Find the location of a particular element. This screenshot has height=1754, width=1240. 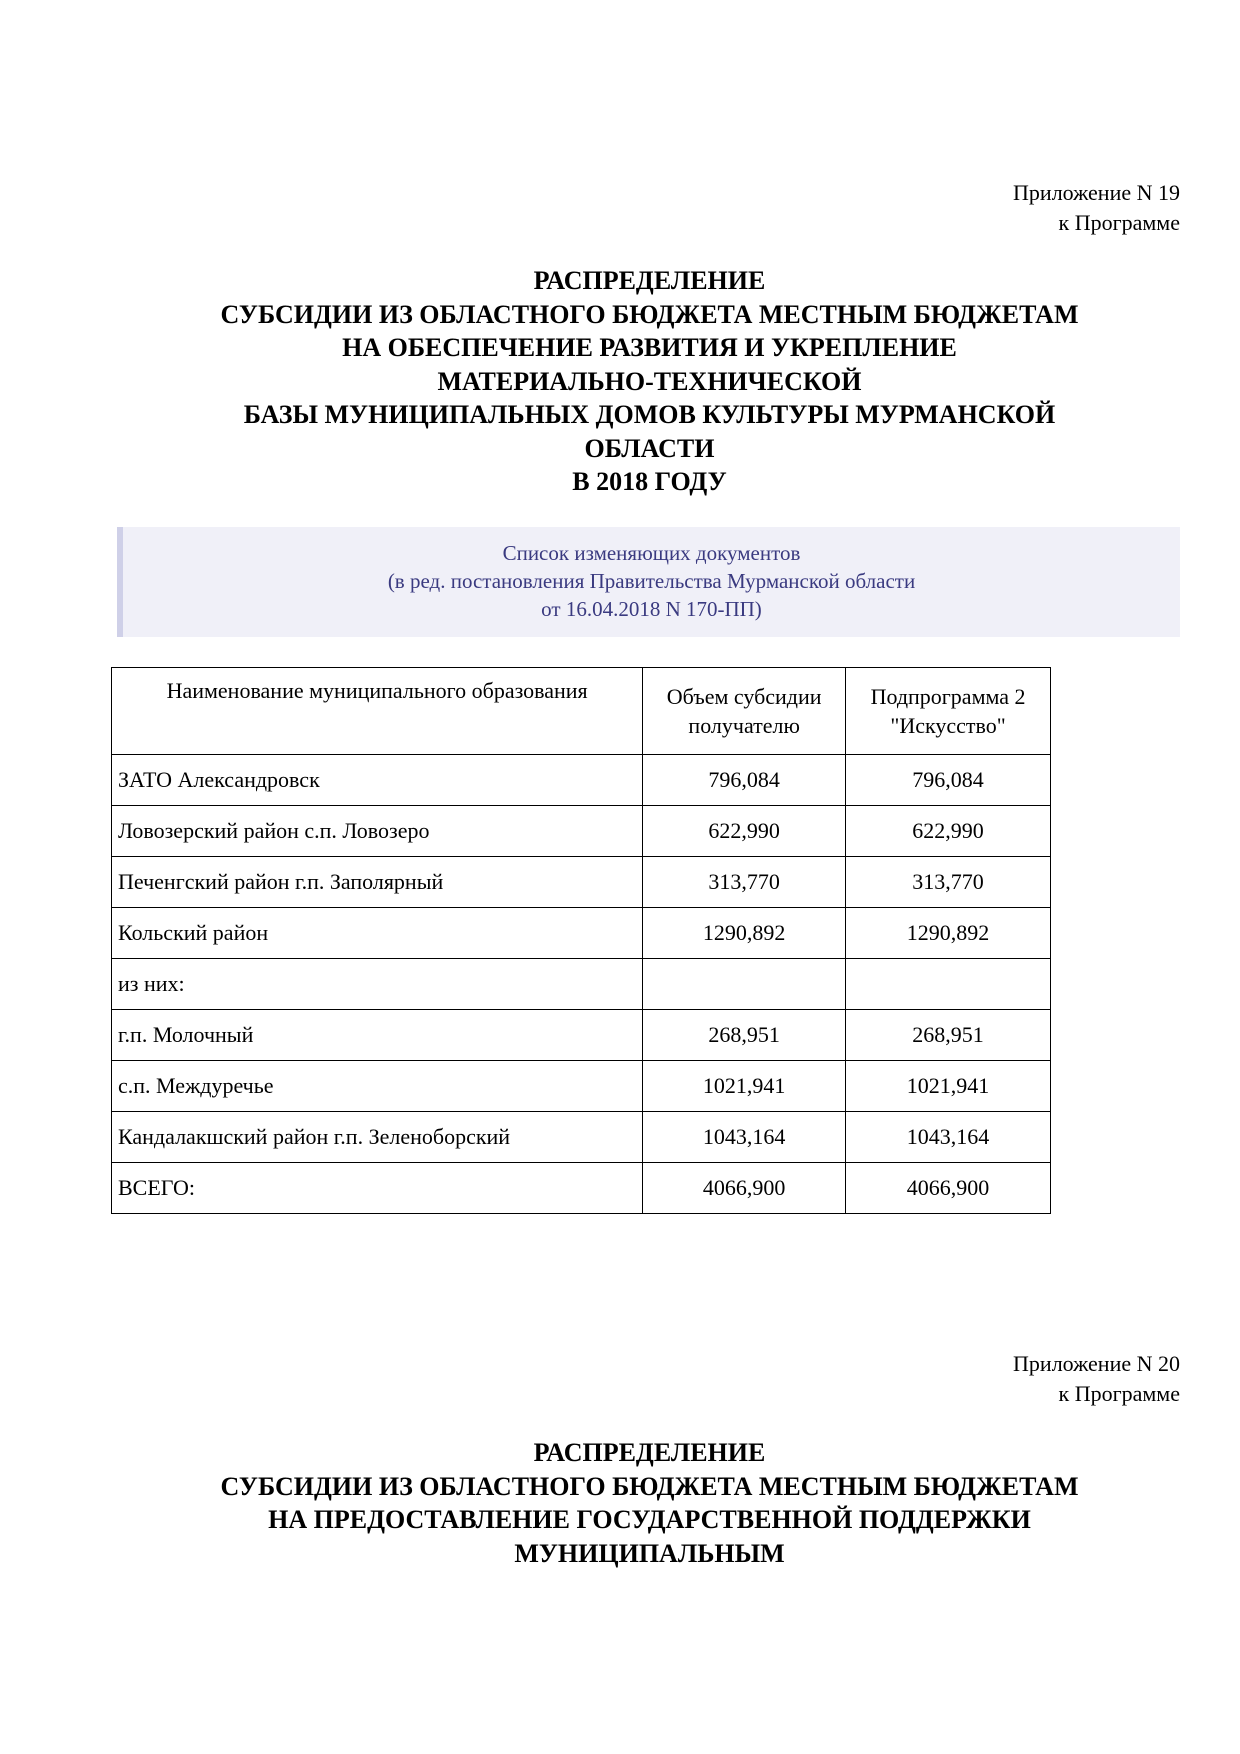

table-row: г.п. Молочный 268,951 268,951 is located at coordinates (580, 1035).